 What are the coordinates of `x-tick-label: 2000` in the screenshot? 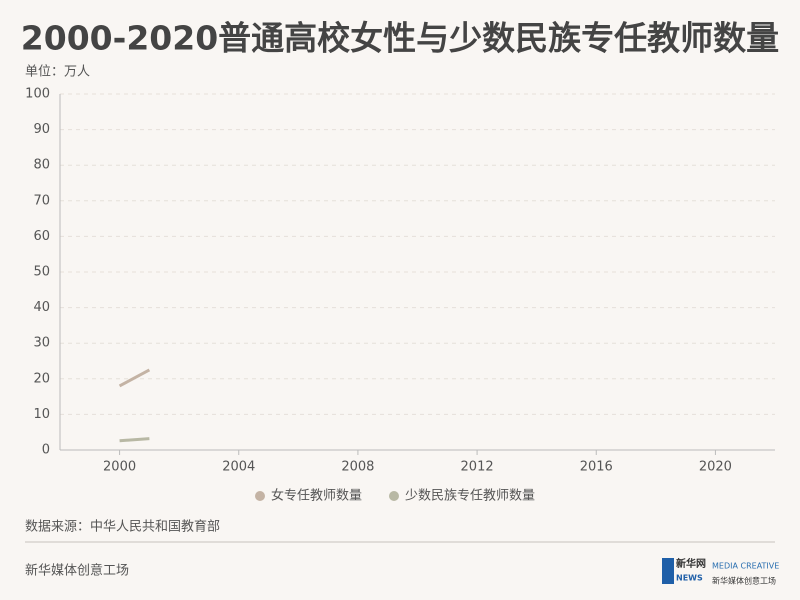 It's located at (119, 467).